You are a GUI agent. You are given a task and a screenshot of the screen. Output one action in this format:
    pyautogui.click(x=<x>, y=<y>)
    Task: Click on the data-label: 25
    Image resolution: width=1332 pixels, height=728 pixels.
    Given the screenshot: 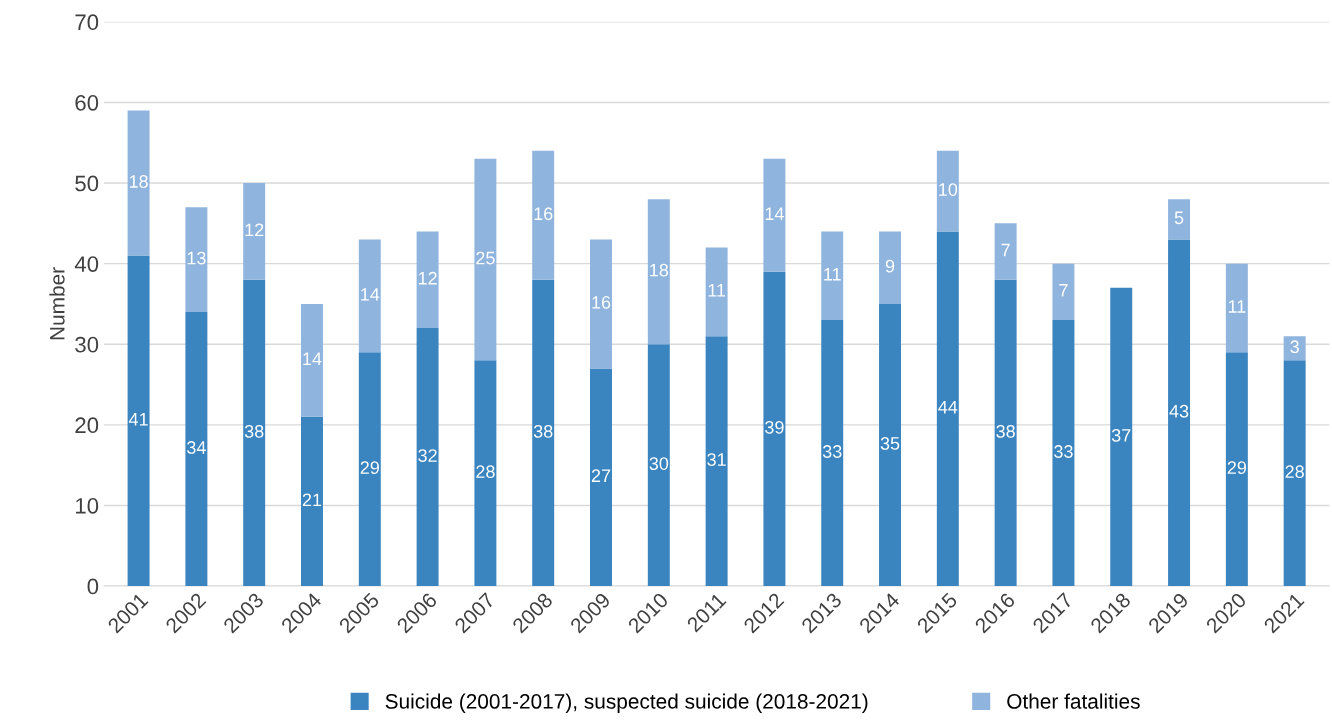 What is the action you would take?
    pyautogui.click(x=485, y=258)
    